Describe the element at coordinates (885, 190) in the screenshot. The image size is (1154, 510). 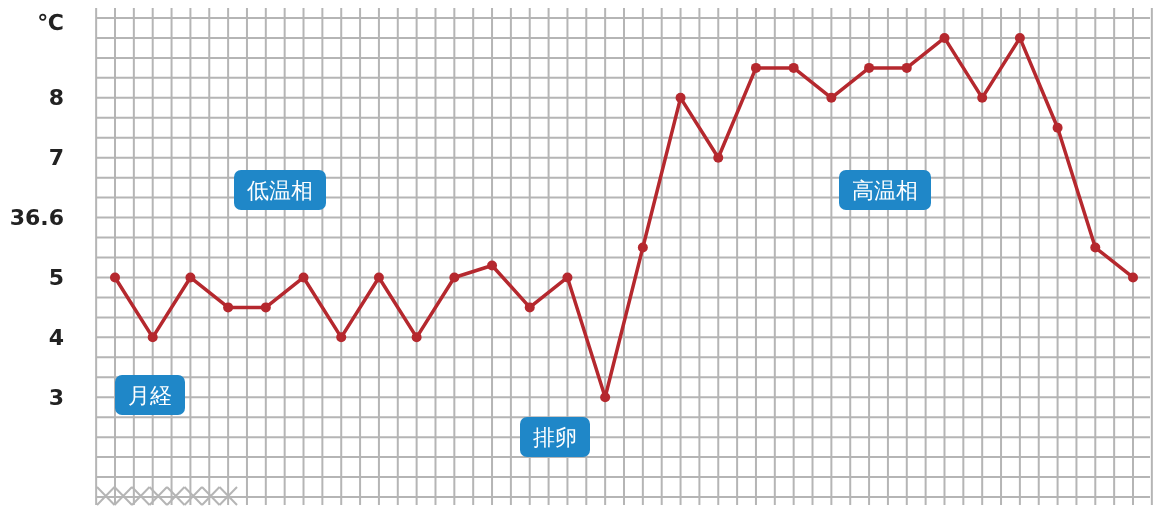
I see `annotation: 高温相` at that location.